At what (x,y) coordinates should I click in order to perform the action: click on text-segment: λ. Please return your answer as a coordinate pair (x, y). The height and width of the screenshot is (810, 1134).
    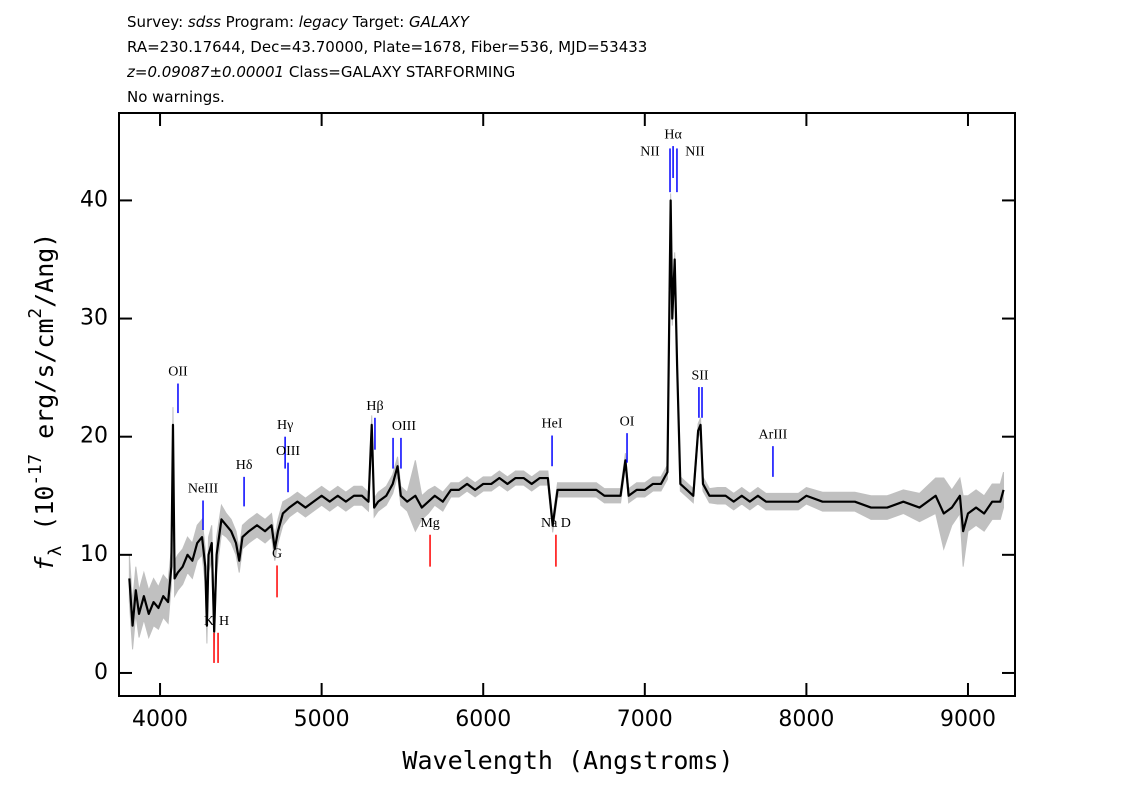
    Looking at the image, I should click on (56, 551).